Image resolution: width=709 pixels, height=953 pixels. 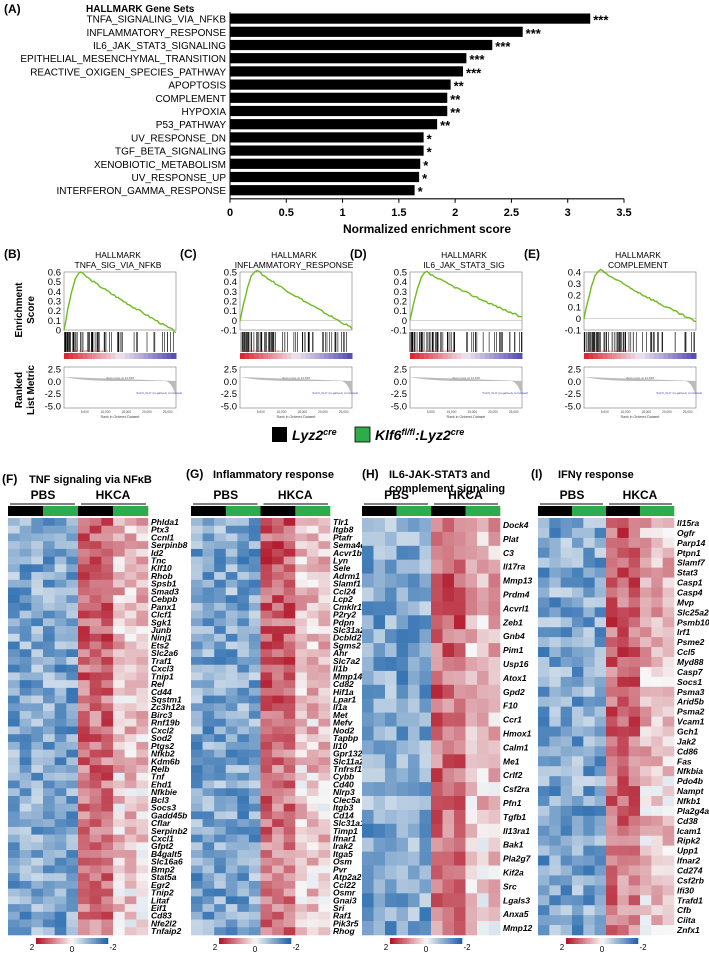 What do you see at coordinates (140, 9) in the screenshot?
I see `bar-chart-title: HALLMARK Gene Sets` at bounding box center [140, 9].